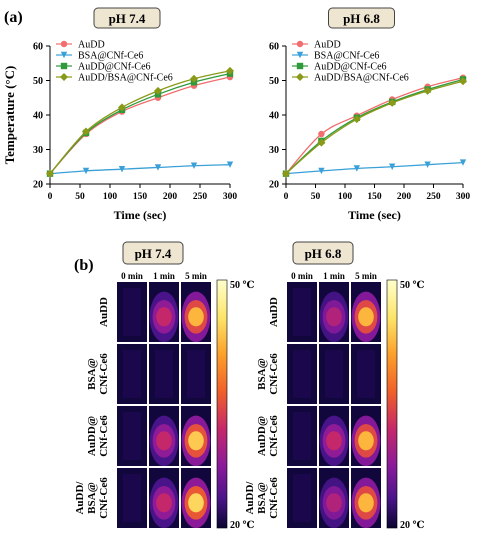 The width and height of the screenshot is (491, 550). I want to click on x-tick-label: 150, so click(374, 197).